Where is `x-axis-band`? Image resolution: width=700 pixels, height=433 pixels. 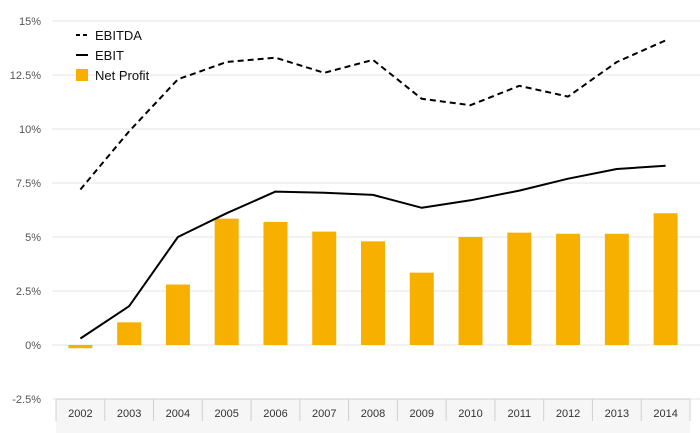
x-axis-band is located at coordinates (373, 416).